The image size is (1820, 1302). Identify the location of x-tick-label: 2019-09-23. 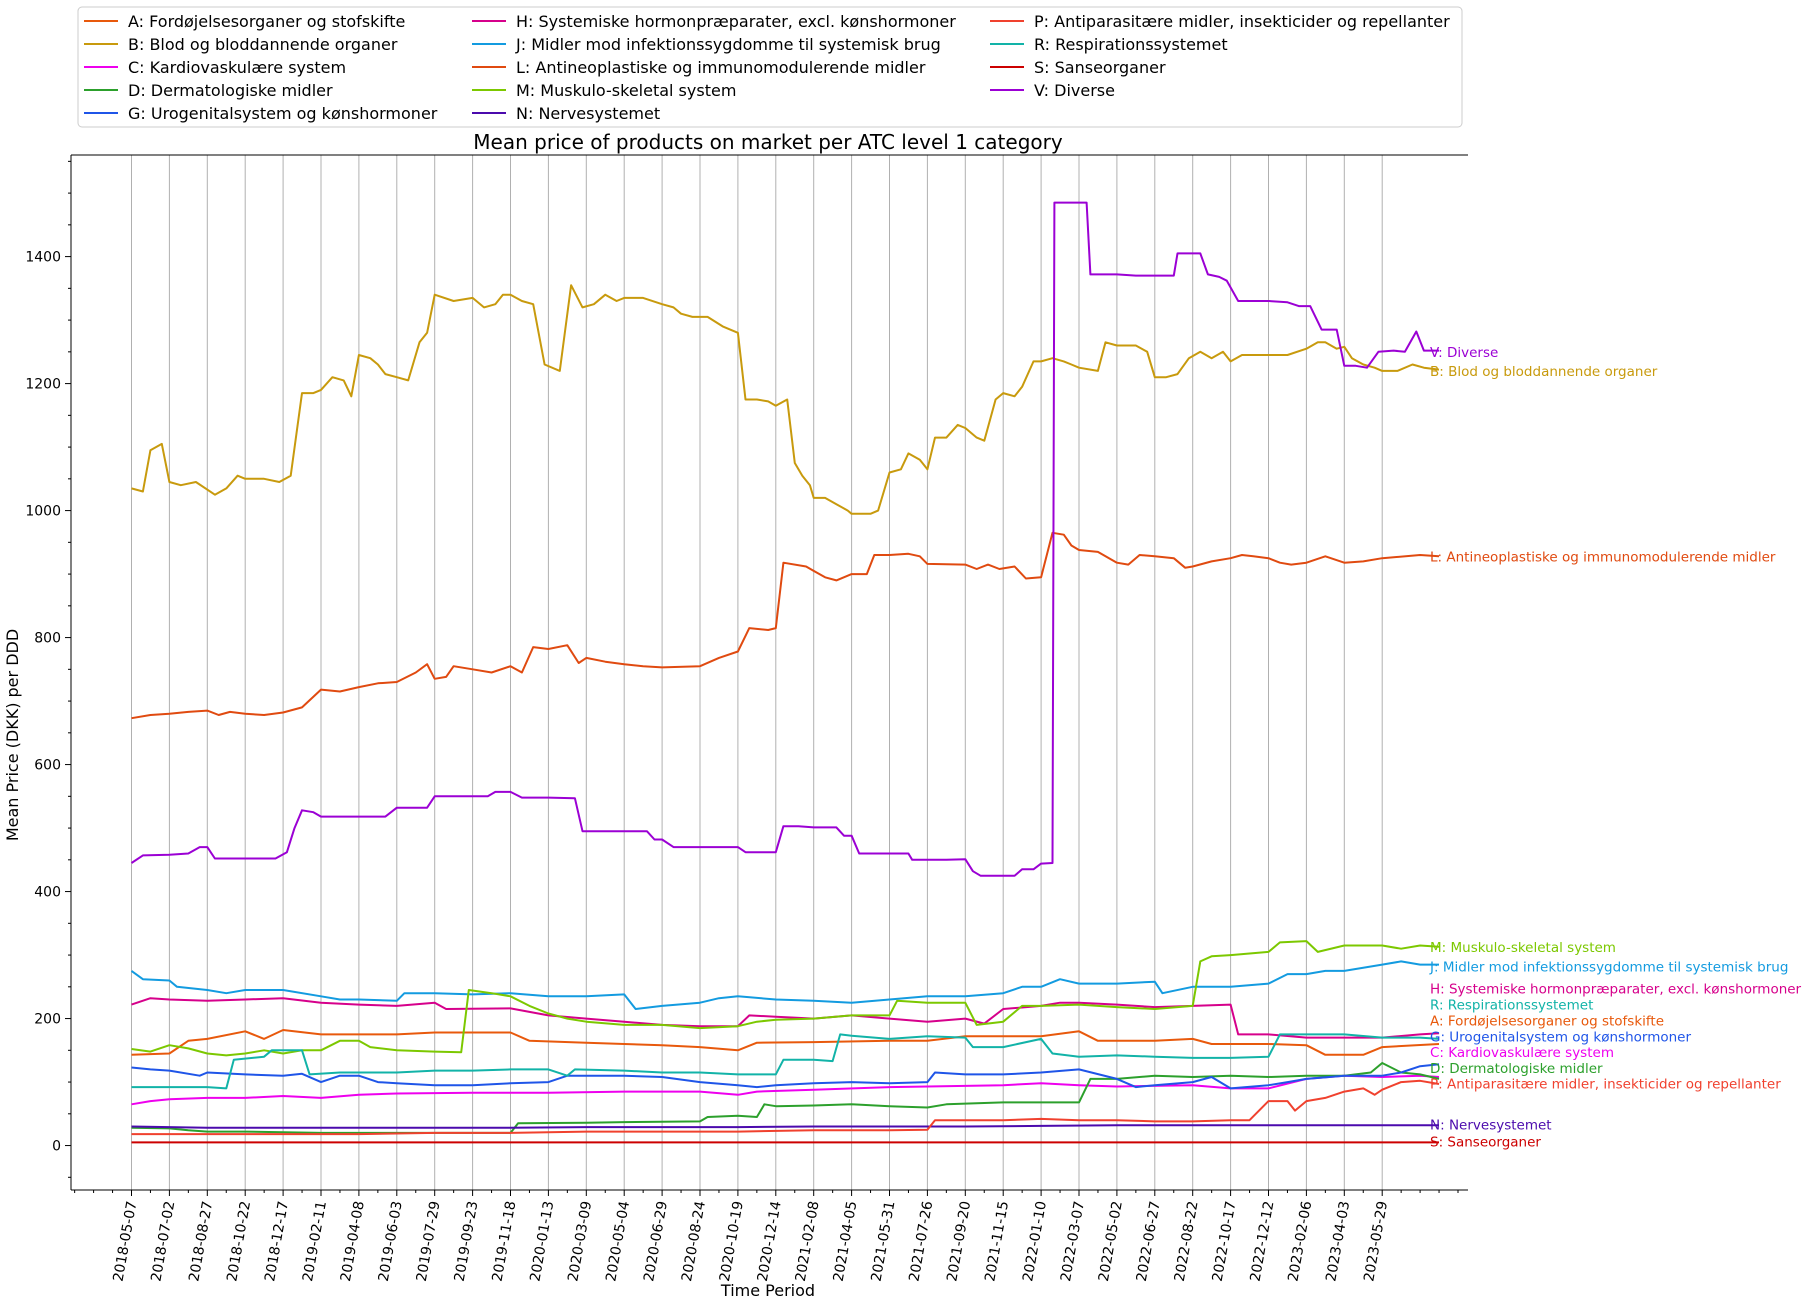
(467, 1241).